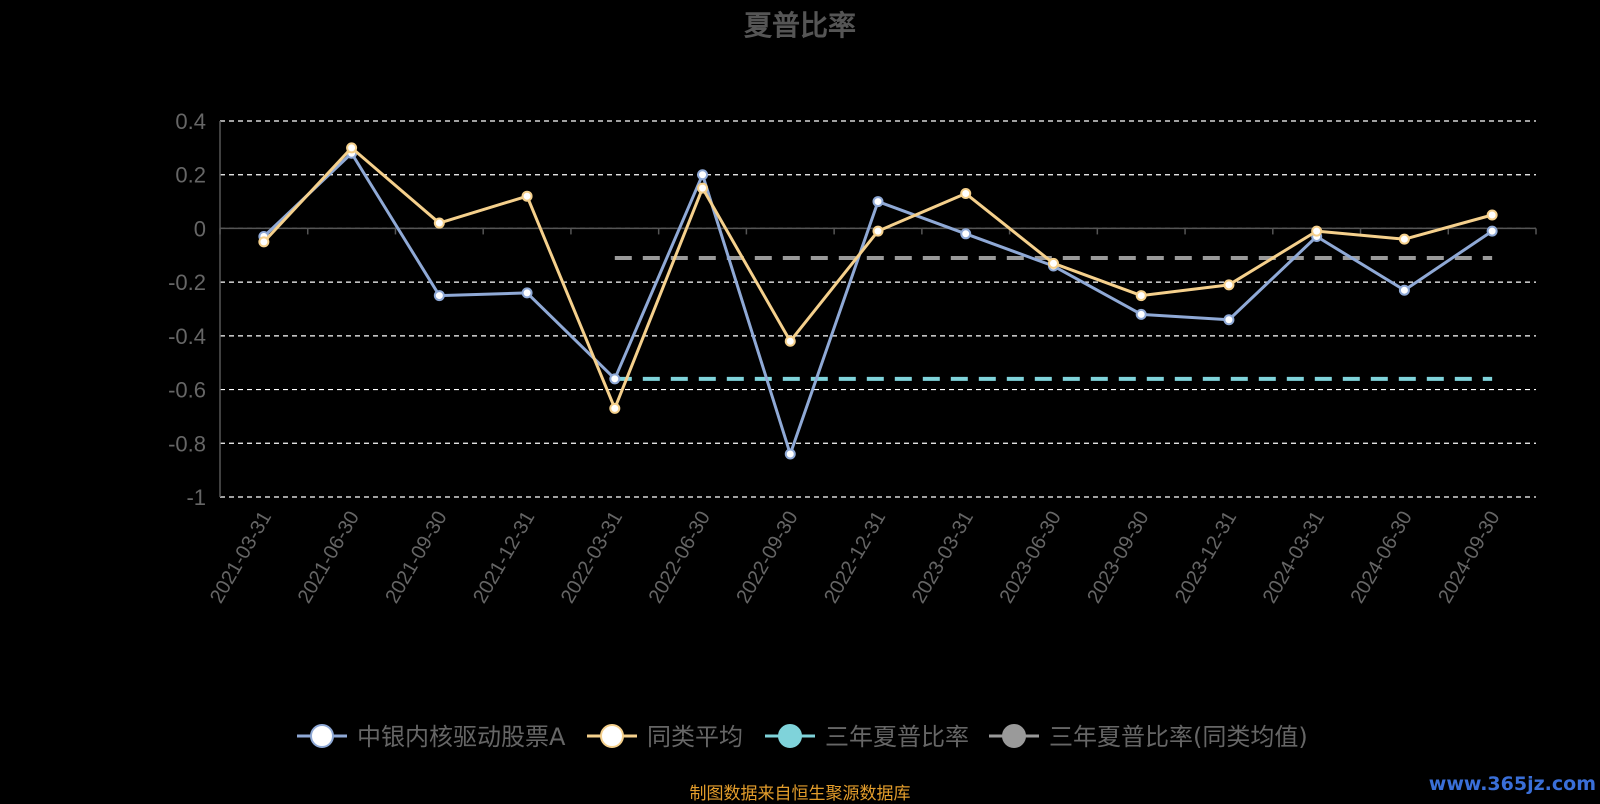 The height and width of the screenshot is (804, 1600). Describe the element at coordinates (1178, 737) in the screenshot. I see `legend-label: 三年夏普比率(同类均值)` at that location.